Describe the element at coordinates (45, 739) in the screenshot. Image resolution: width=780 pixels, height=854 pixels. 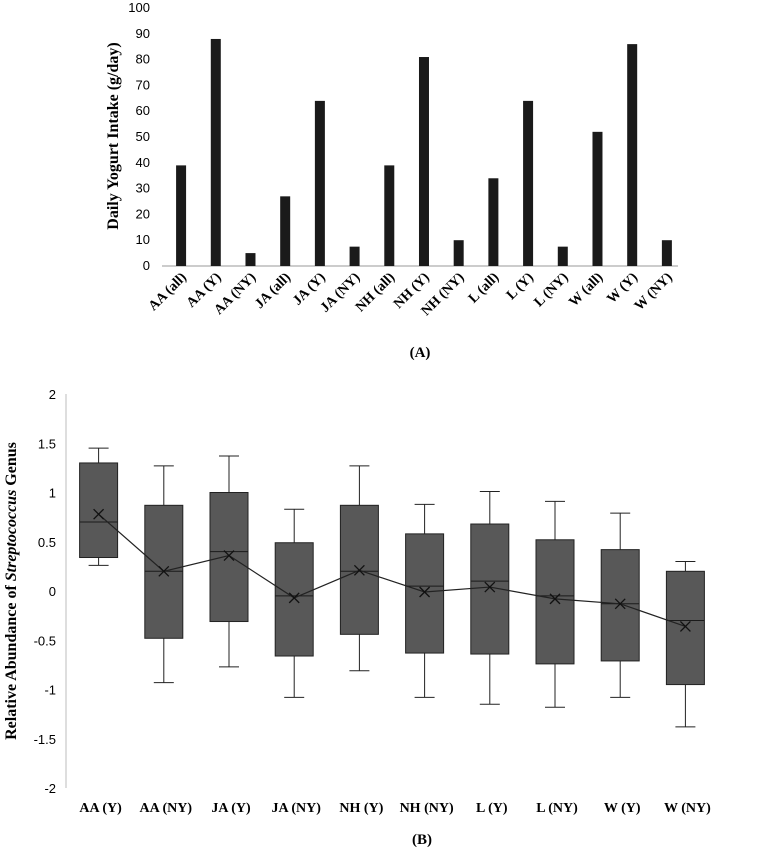
I see `y-tick-label: -1.5` at that location.